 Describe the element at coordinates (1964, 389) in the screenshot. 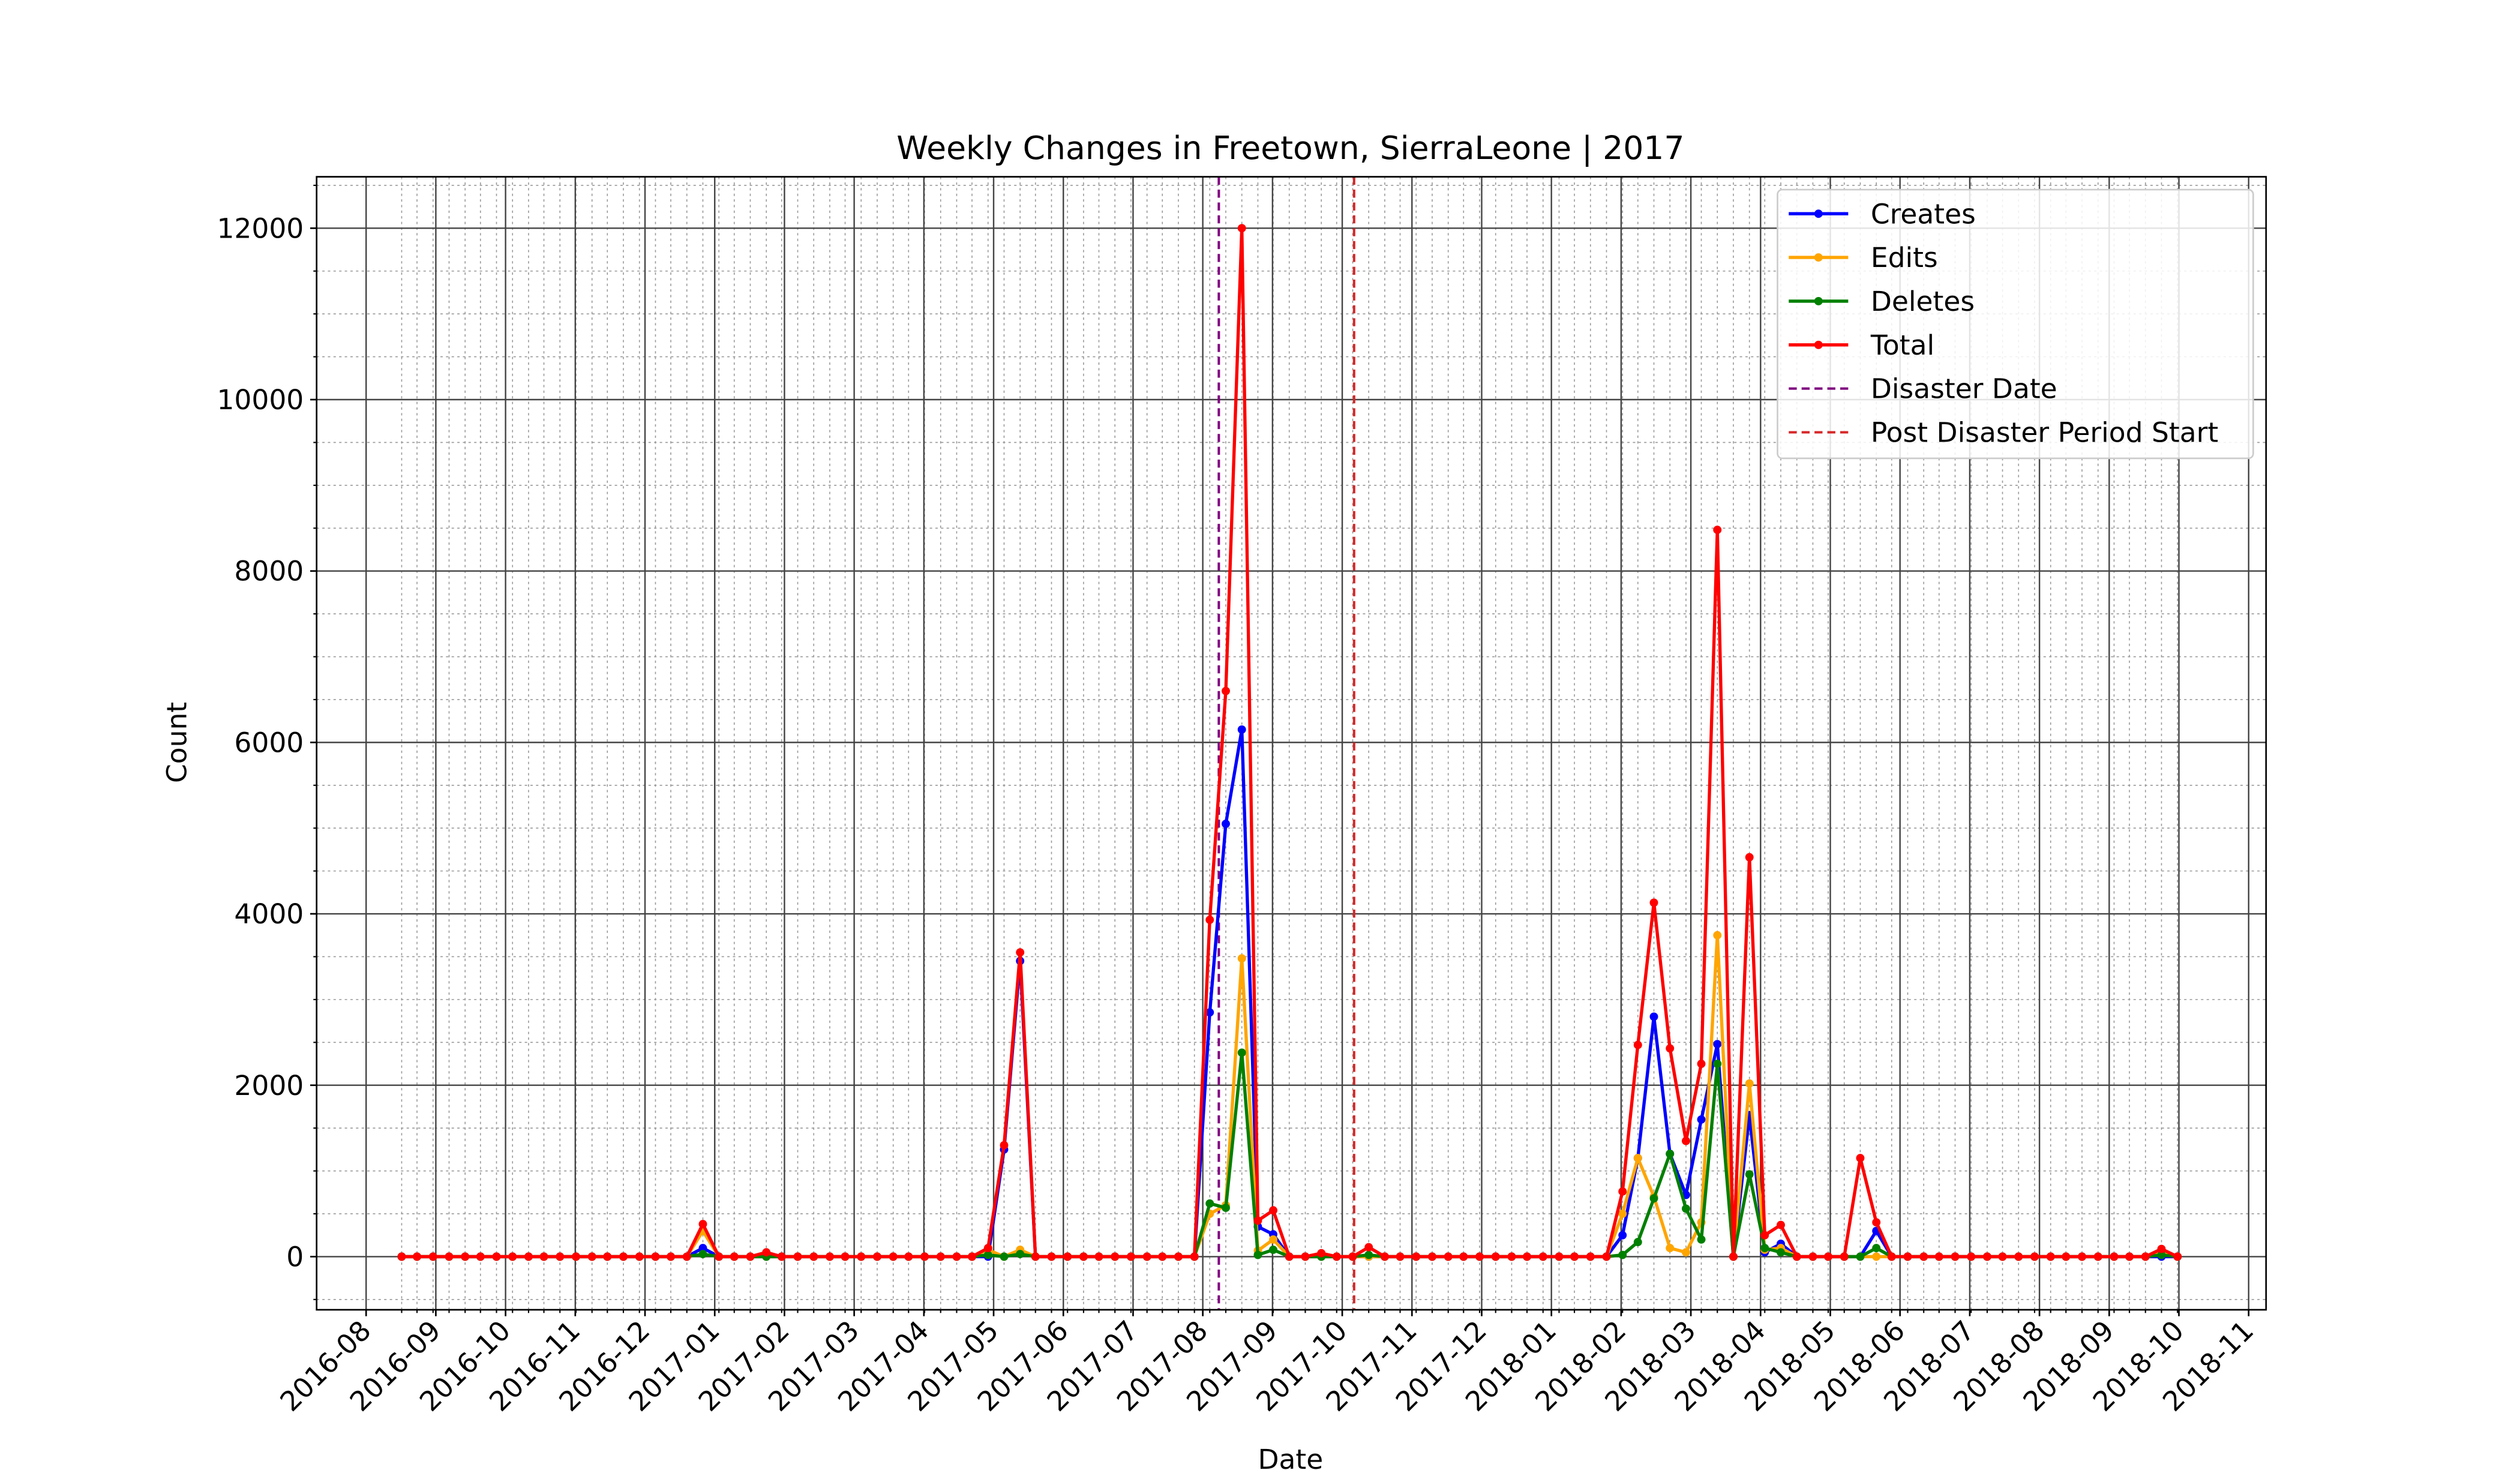

I see `legend-label: Disaster Date` at that location.